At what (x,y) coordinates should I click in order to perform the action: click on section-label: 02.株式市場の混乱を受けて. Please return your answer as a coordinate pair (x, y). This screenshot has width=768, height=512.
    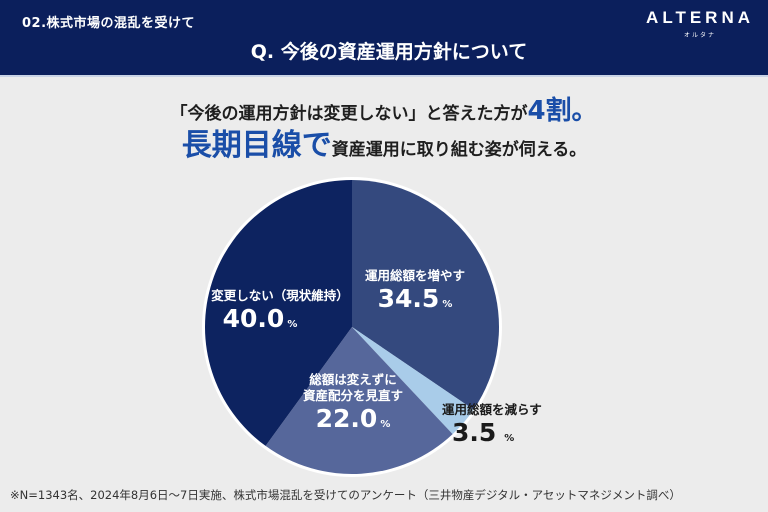
    Looking at the image, I should click on (109, 23).